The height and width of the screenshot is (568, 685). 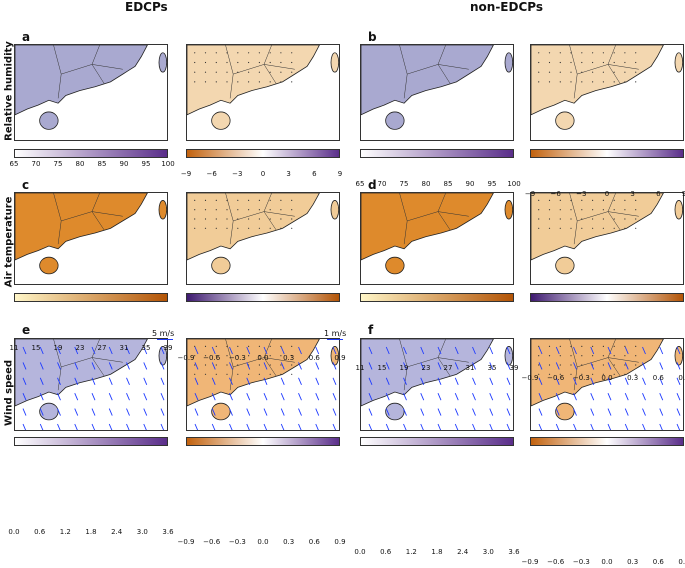 I want to click on row-label-air-temperature: Air temperature, so click(x=9, y=242).